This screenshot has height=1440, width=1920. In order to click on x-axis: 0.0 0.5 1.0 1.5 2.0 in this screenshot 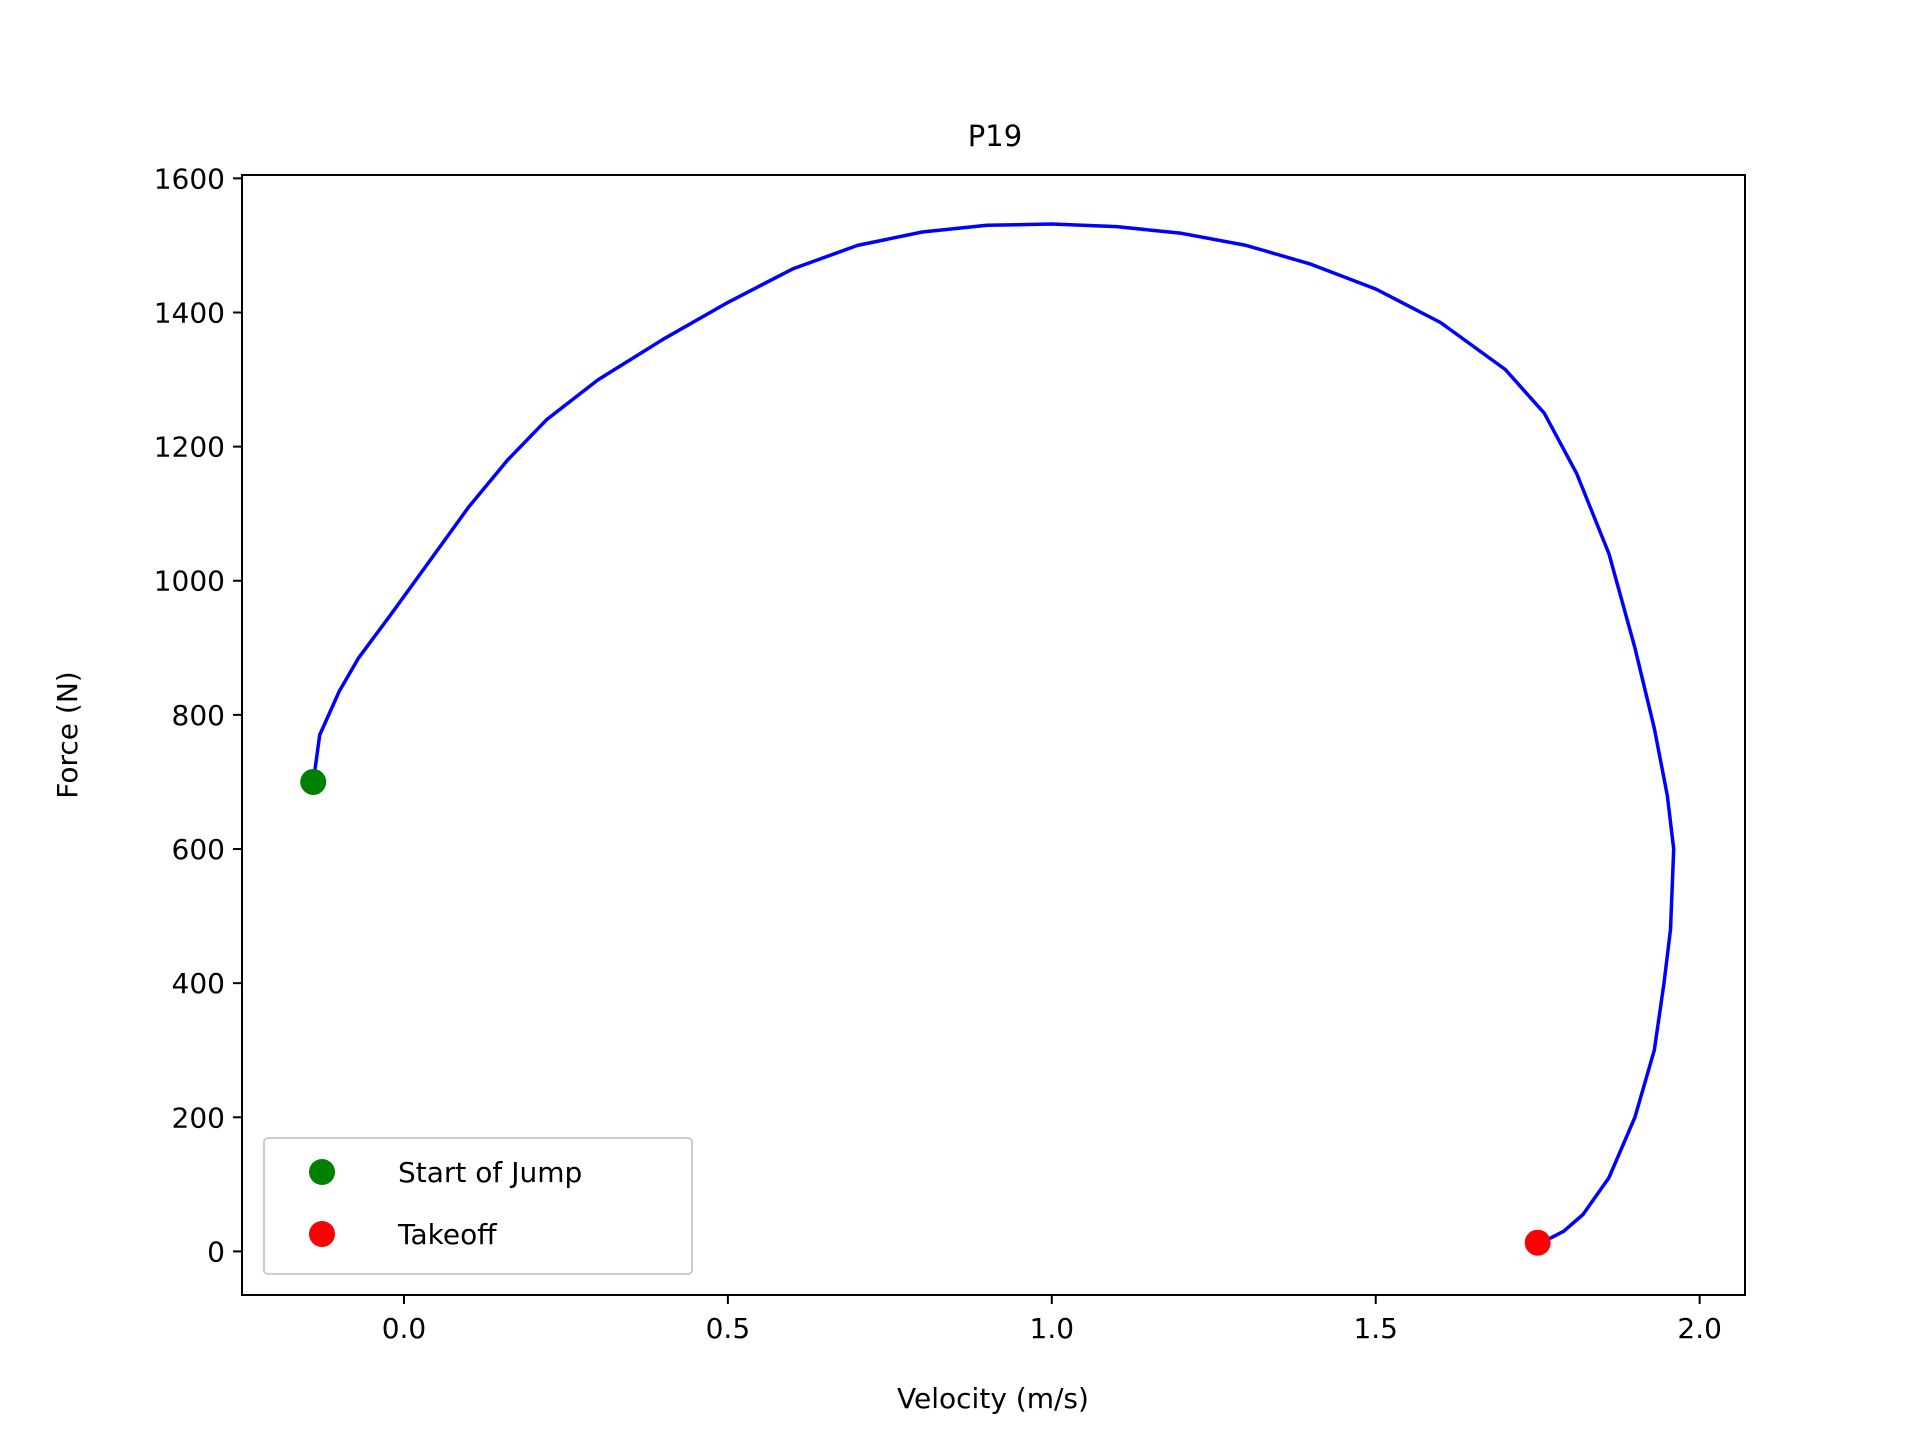, I will do `click(1052, 1320)`.